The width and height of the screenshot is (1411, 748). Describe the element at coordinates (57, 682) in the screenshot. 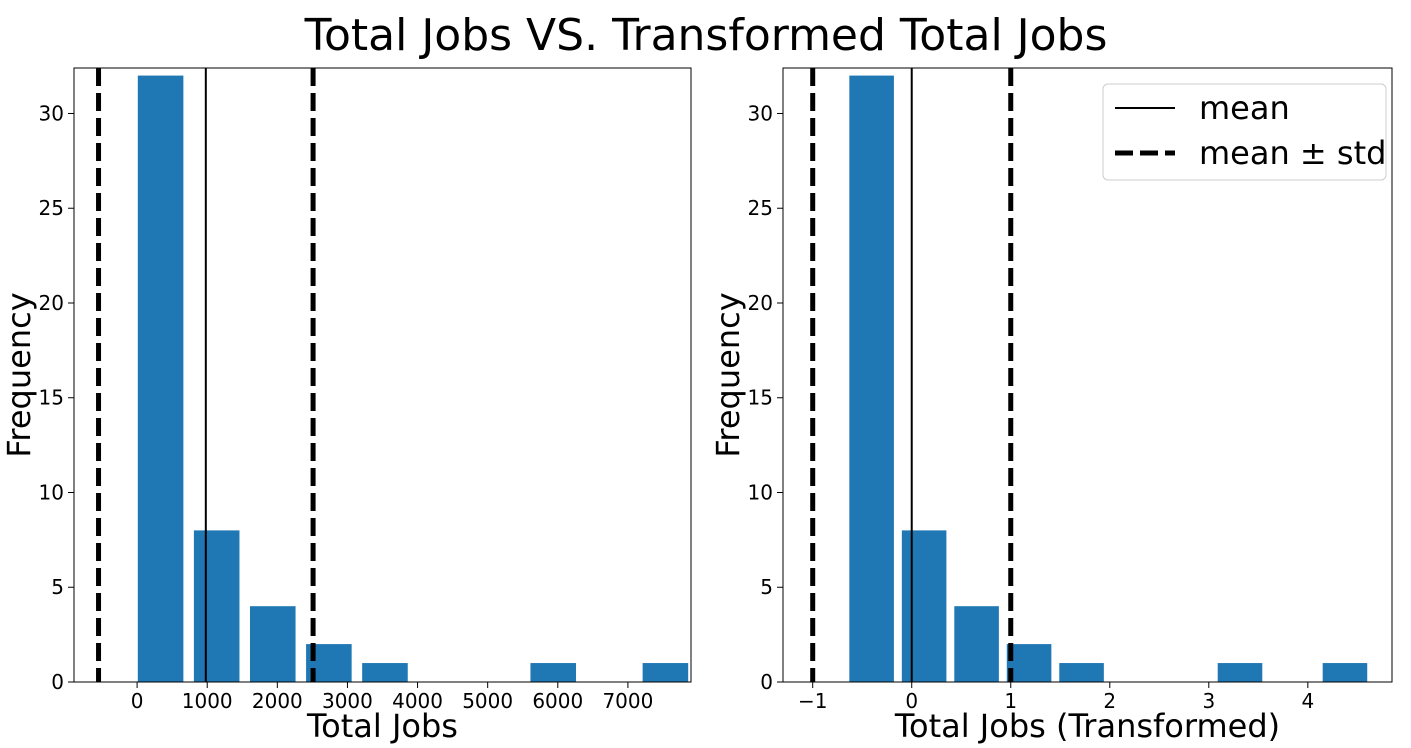

I see `chart-1-ytick-label-1: 0` at that location.